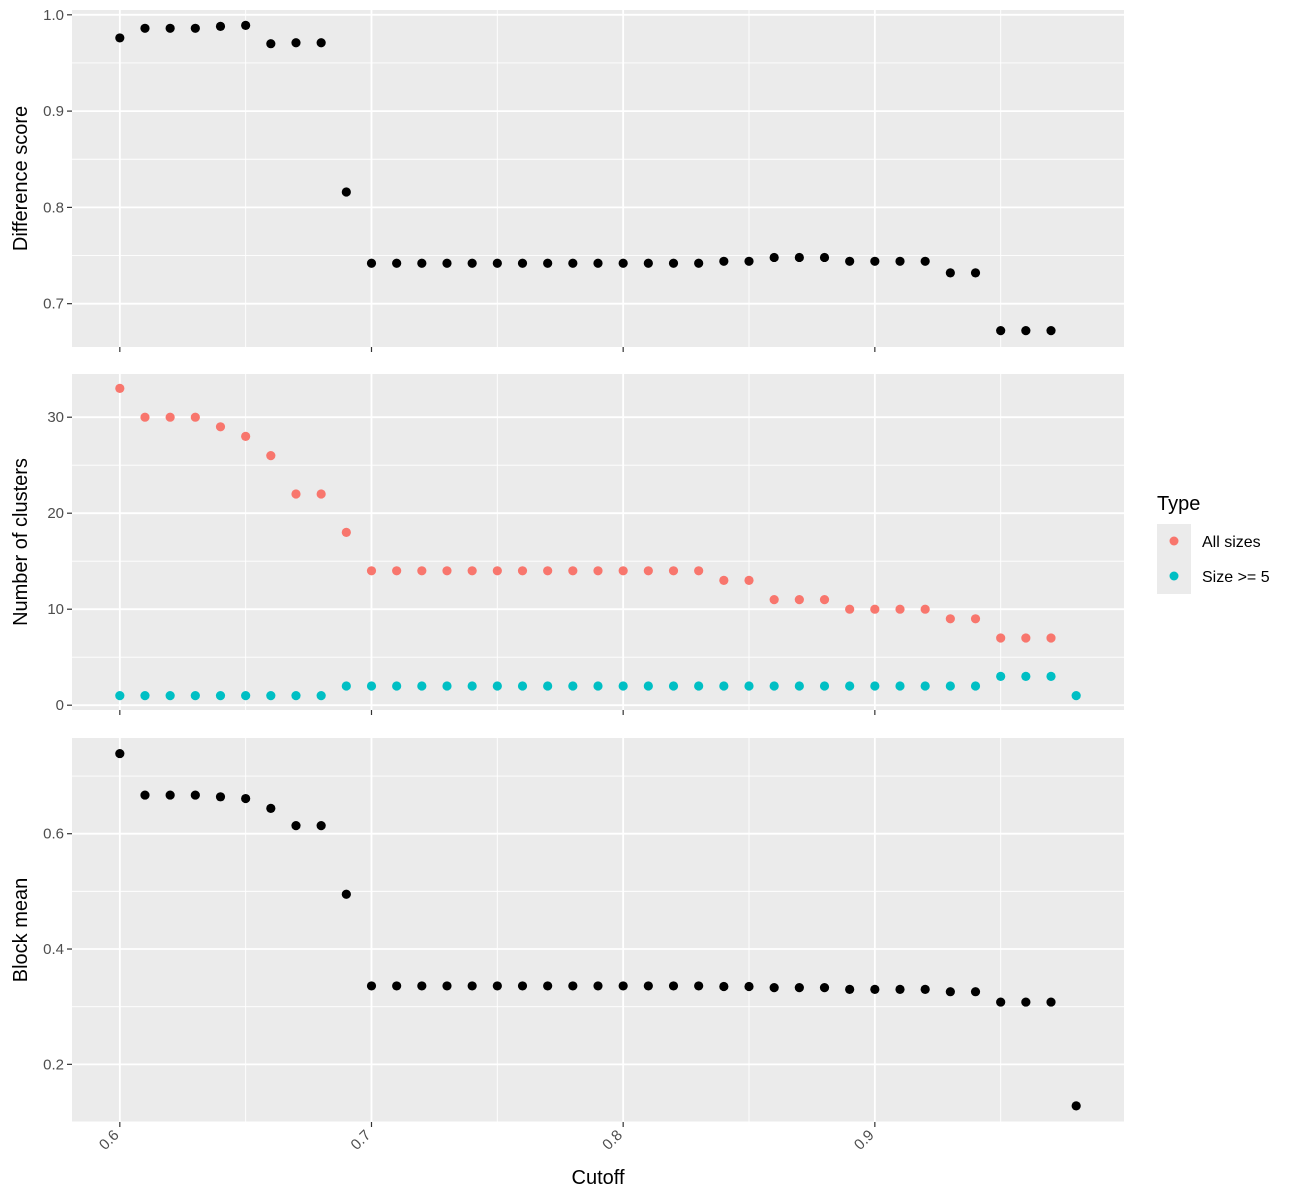  Describe the element at coordinates (109, 1140) in the screenshot. I see `x-tick-label: 0.6` at that location.